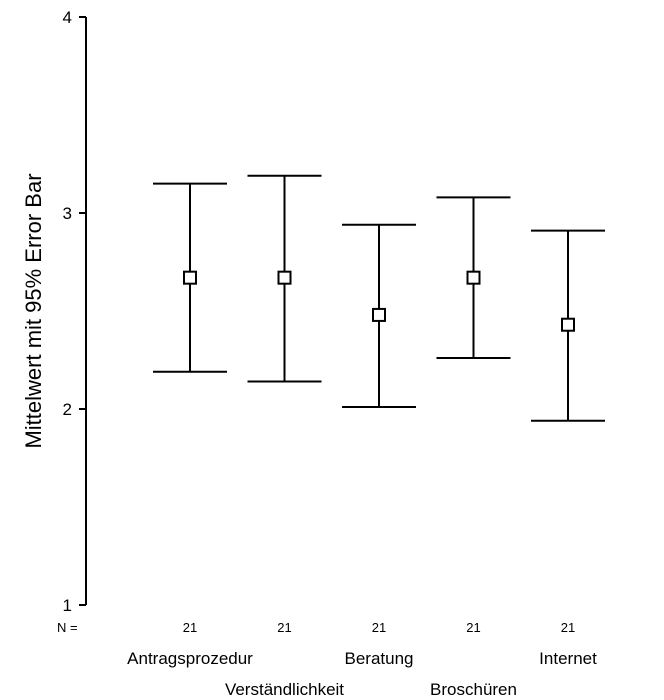  What do you see at coordinates (284, 689) in the screenshot?
I see `category-label: Verständlichkeit` at bounding box center [284, 689].